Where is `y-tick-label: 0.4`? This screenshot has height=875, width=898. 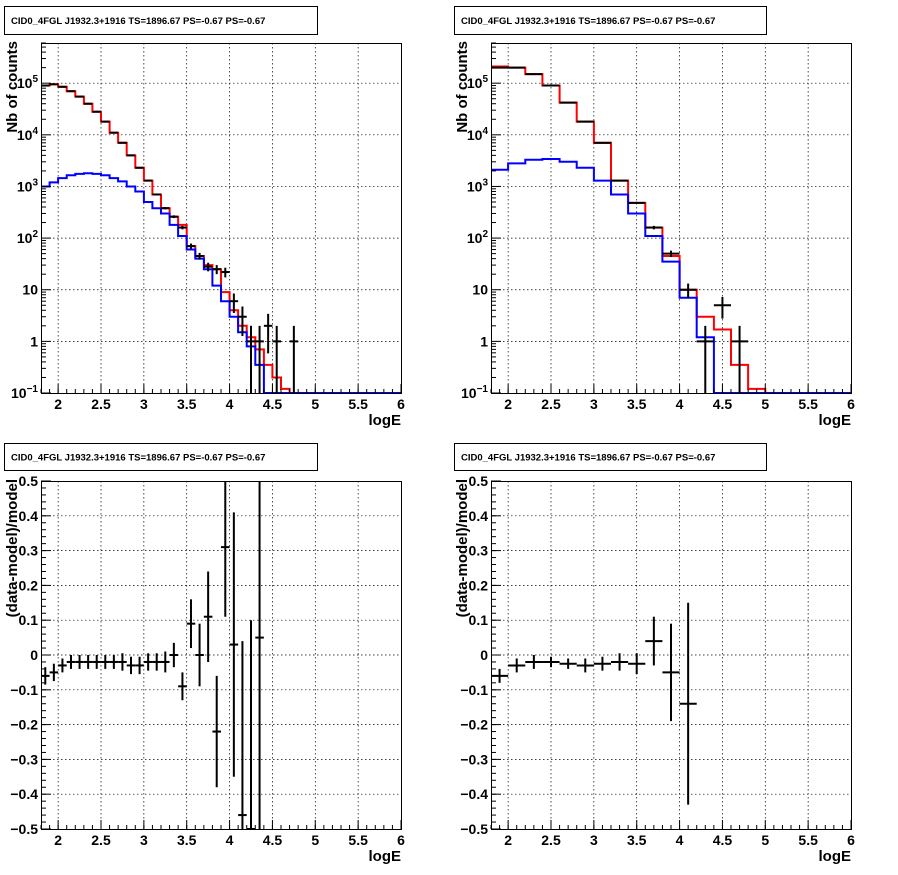
y-tick-label: 0.4 is located at coordinates (479, 516).